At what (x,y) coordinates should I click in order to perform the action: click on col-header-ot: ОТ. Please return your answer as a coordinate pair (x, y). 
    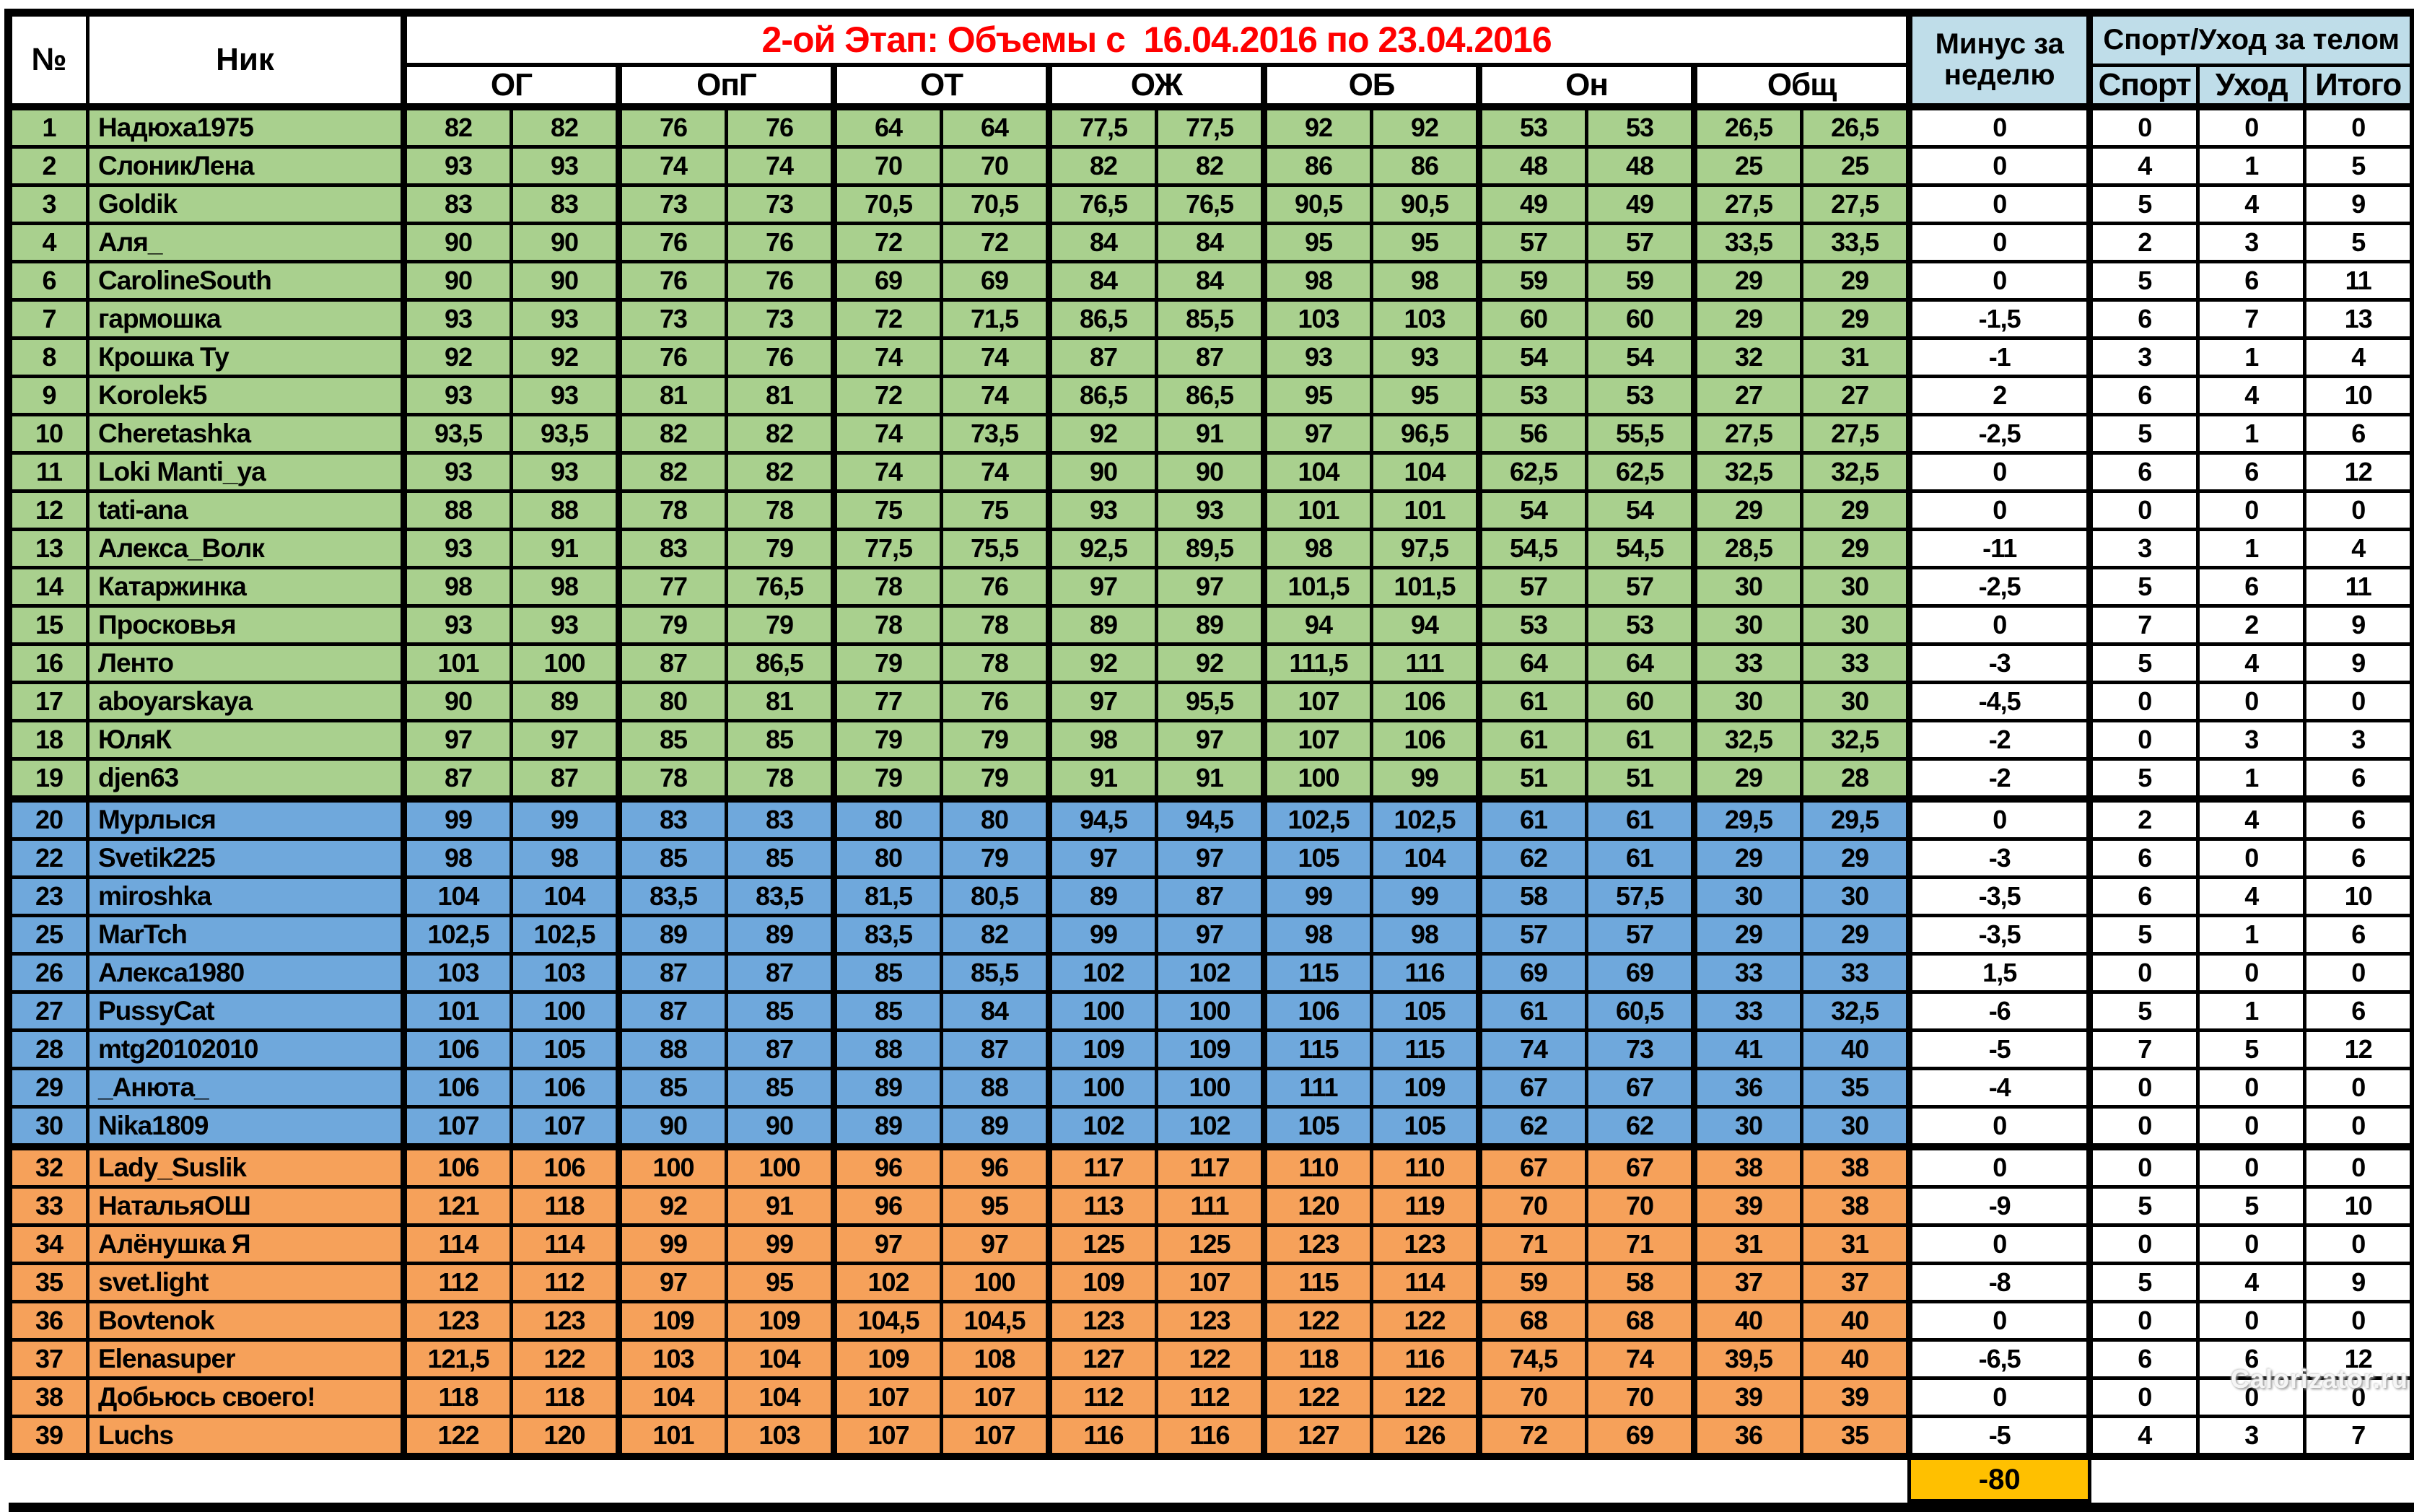
    Looking at the image, I should click on (941, 86).